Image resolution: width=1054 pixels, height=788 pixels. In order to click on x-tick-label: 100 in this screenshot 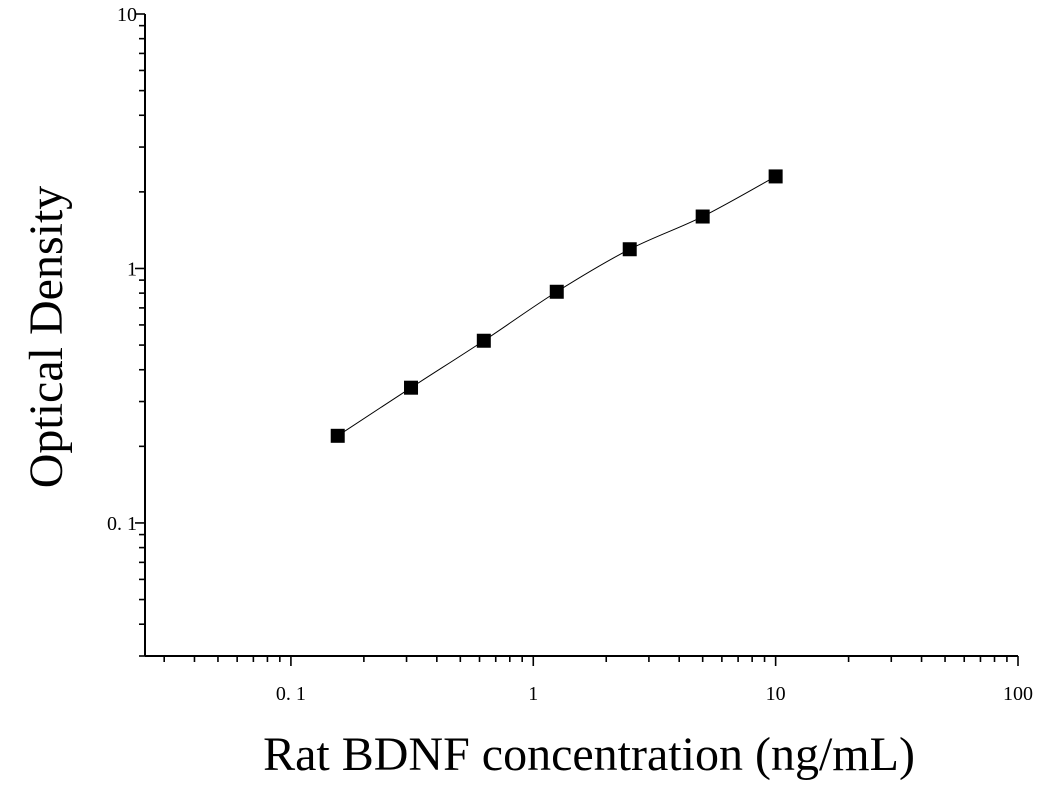, I will do `click(1018, 694)`.